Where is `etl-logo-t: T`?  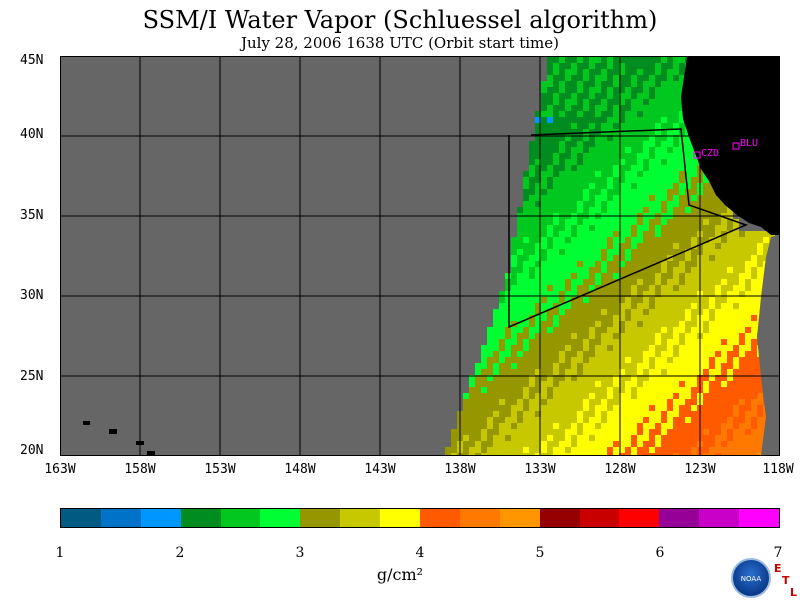
etl-logo-t: T is located at coordinates (786, 580).